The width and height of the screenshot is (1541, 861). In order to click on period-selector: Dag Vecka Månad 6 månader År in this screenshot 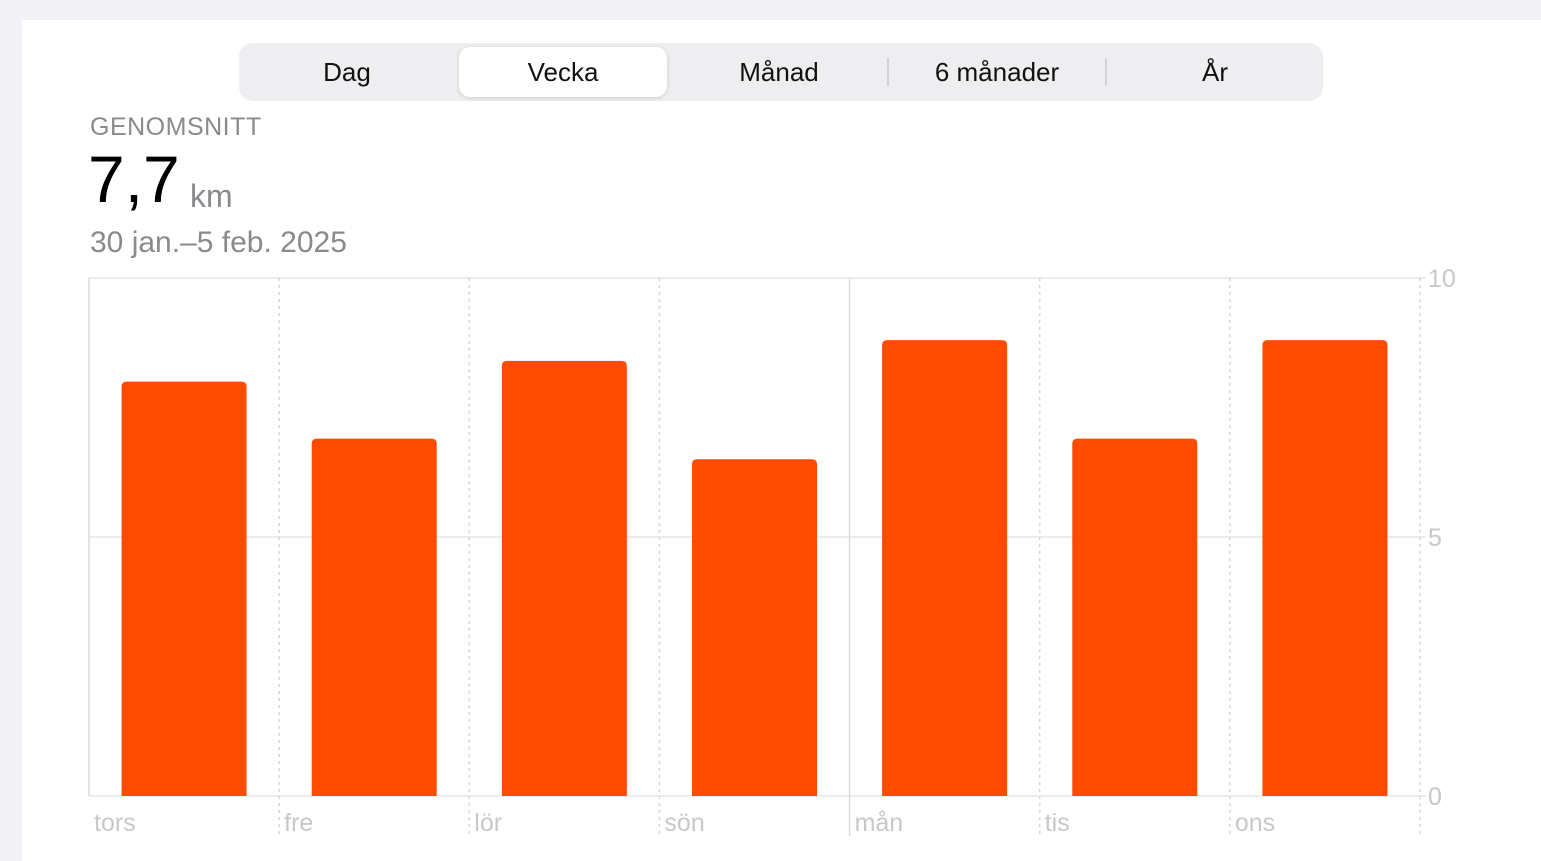, I will do `click(781, 72)`.